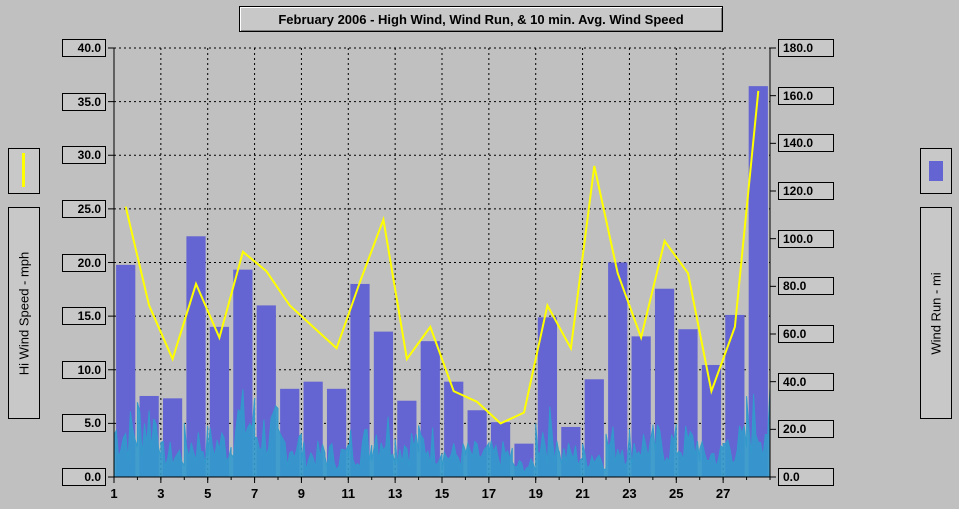 This screenshot has width=959, height=509. Describe the element at coordinates (806, 334) in the screenshot. I see `y-right-tick-label: 60.0` at that location.